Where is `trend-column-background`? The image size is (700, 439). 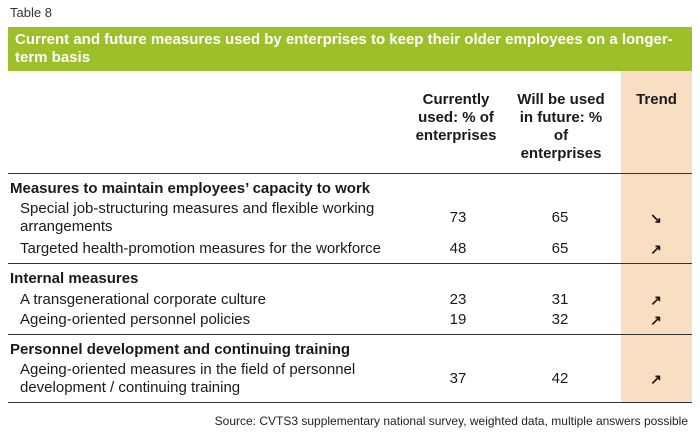
trend-column-background is located at coordinates (656, 236).